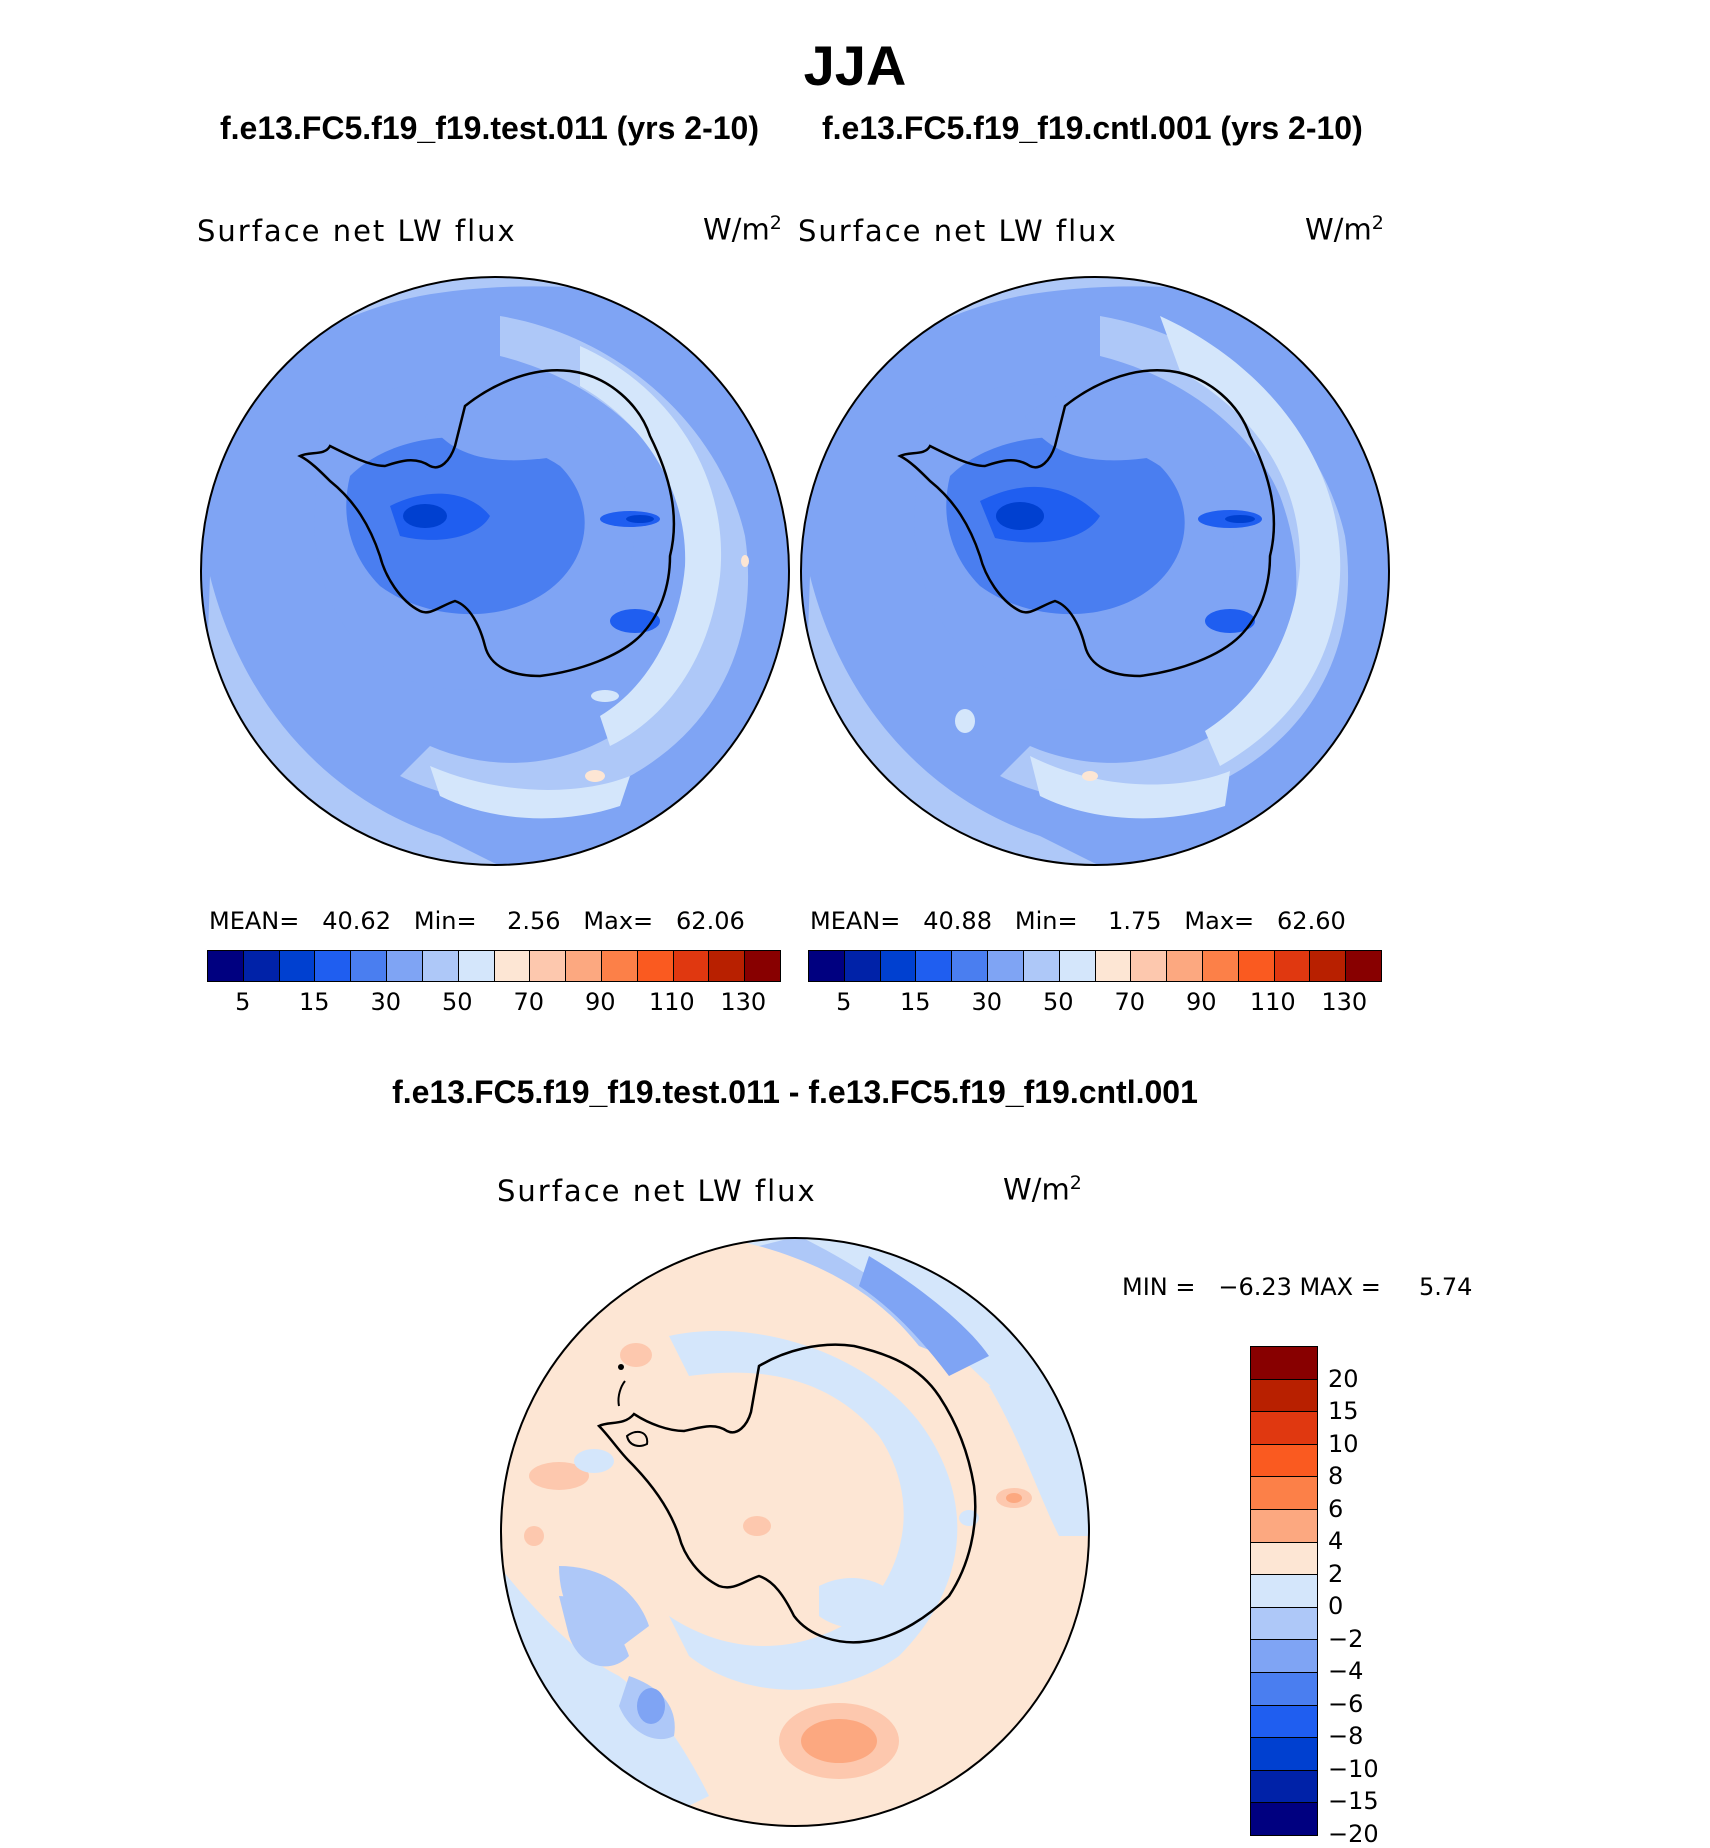 Image resolution: width=1710 pixels, height=1848 pixels. Describe the element at coordinates (795, 1532) in the screenshot. I see `diff-polar-map` at that location.